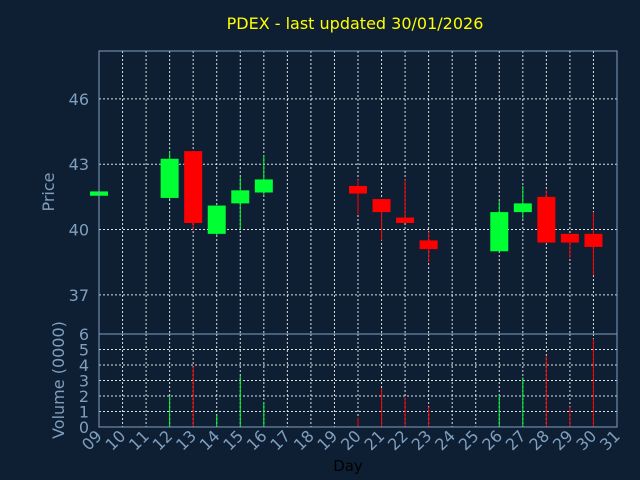 The image size is (640, 480). What do you see at coordinates (348, 466) in the screenshot?
I see `x-axis-label: Day` at bounding box center [348, 466].